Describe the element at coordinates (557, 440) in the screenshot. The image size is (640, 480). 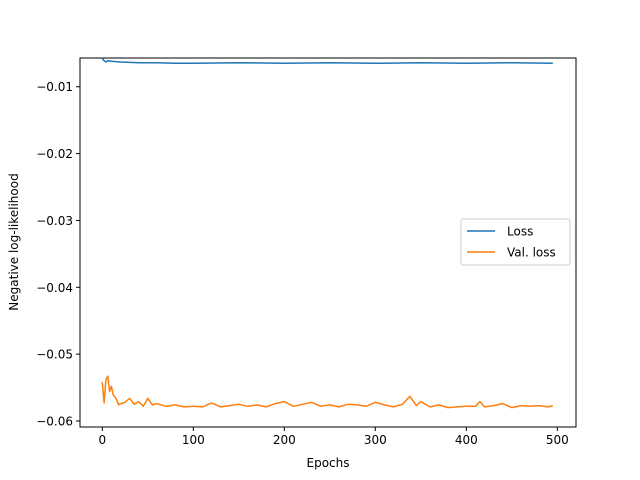
I see `x-tick-label: 500` at that location.